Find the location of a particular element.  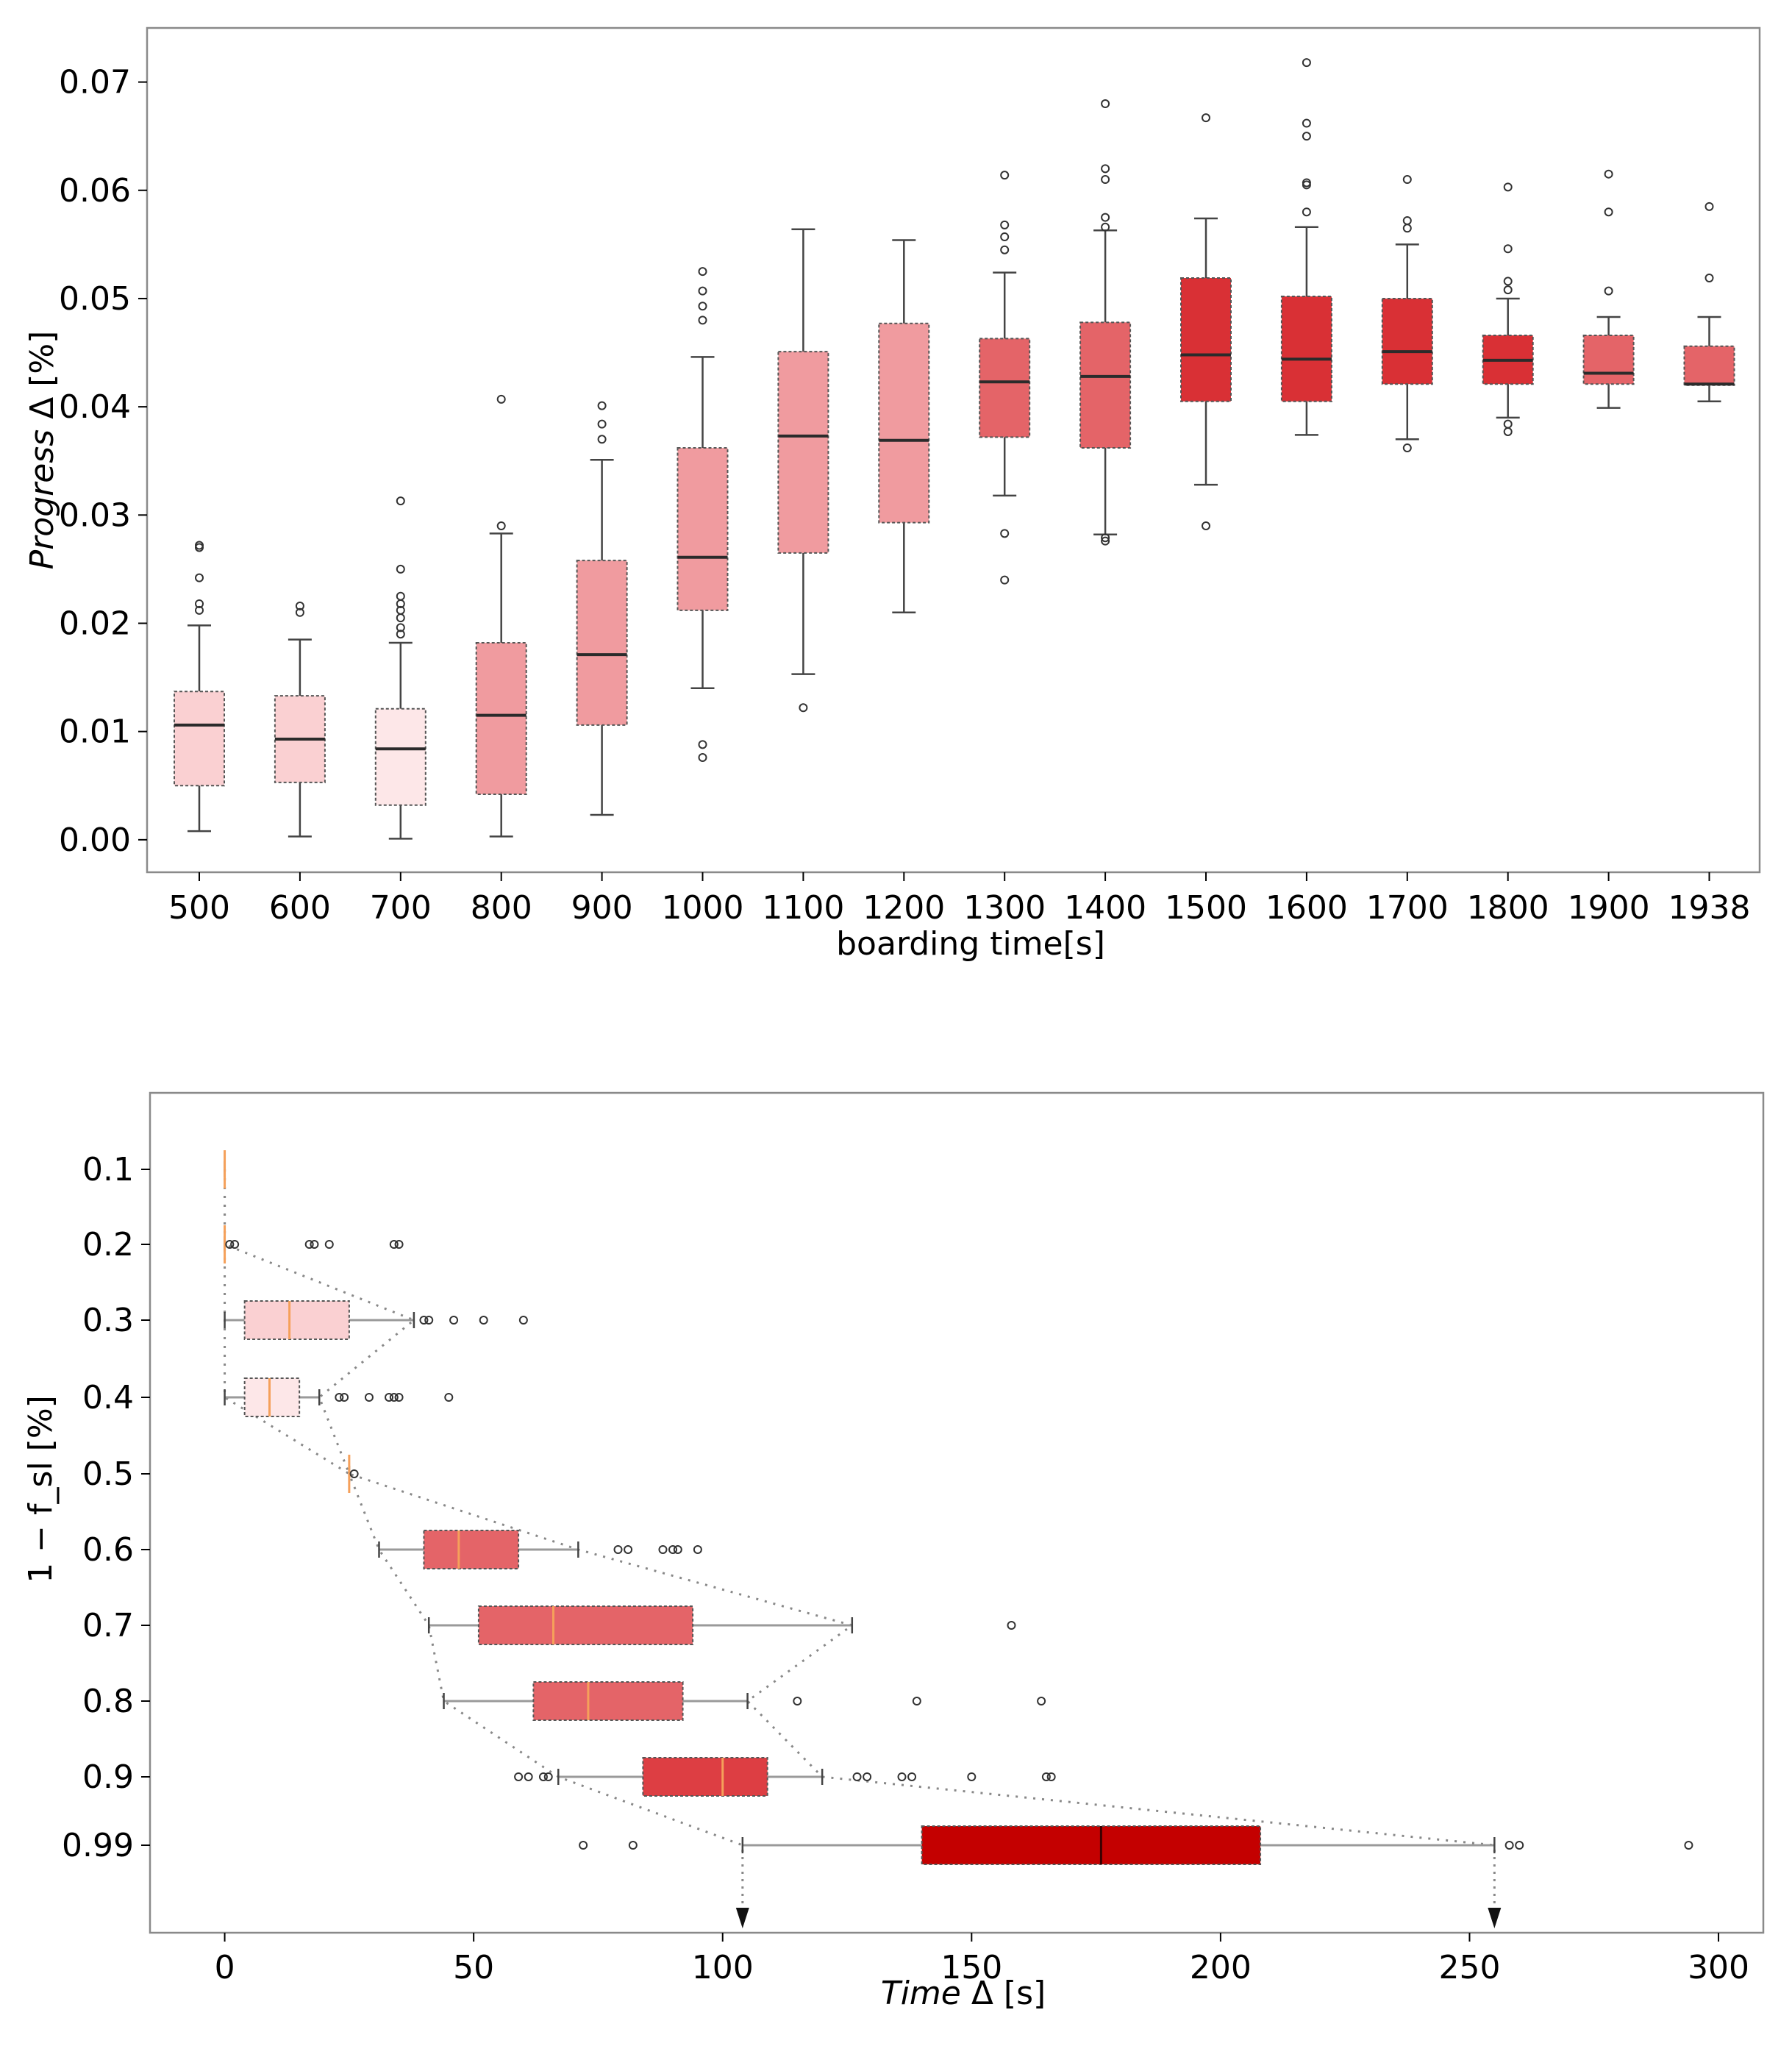

bottom-y-tick-label: 0.7 is located at coordinates (108, 1625).